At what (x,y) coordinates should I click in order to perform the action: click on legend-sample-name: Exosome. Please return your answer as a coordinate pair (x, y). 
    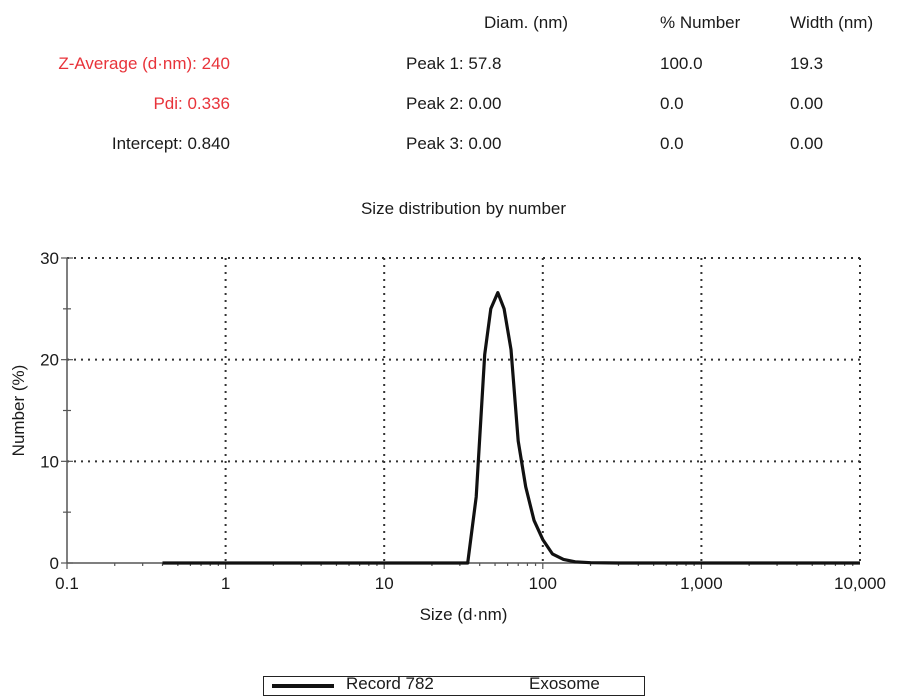
    Looking at the image, I should click on (564, 683).